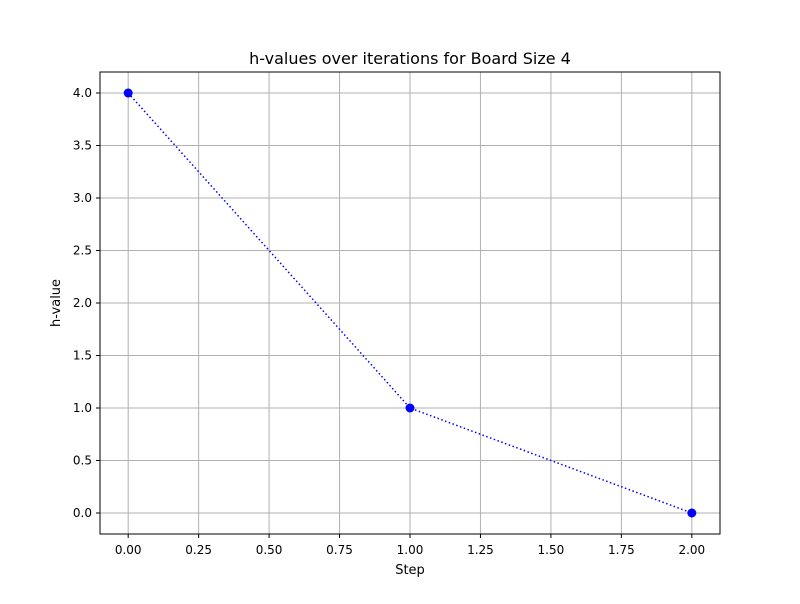 This screenshot has width=800, height=604. I want to click on y-tick-label: 4.0, so click(82, 93).